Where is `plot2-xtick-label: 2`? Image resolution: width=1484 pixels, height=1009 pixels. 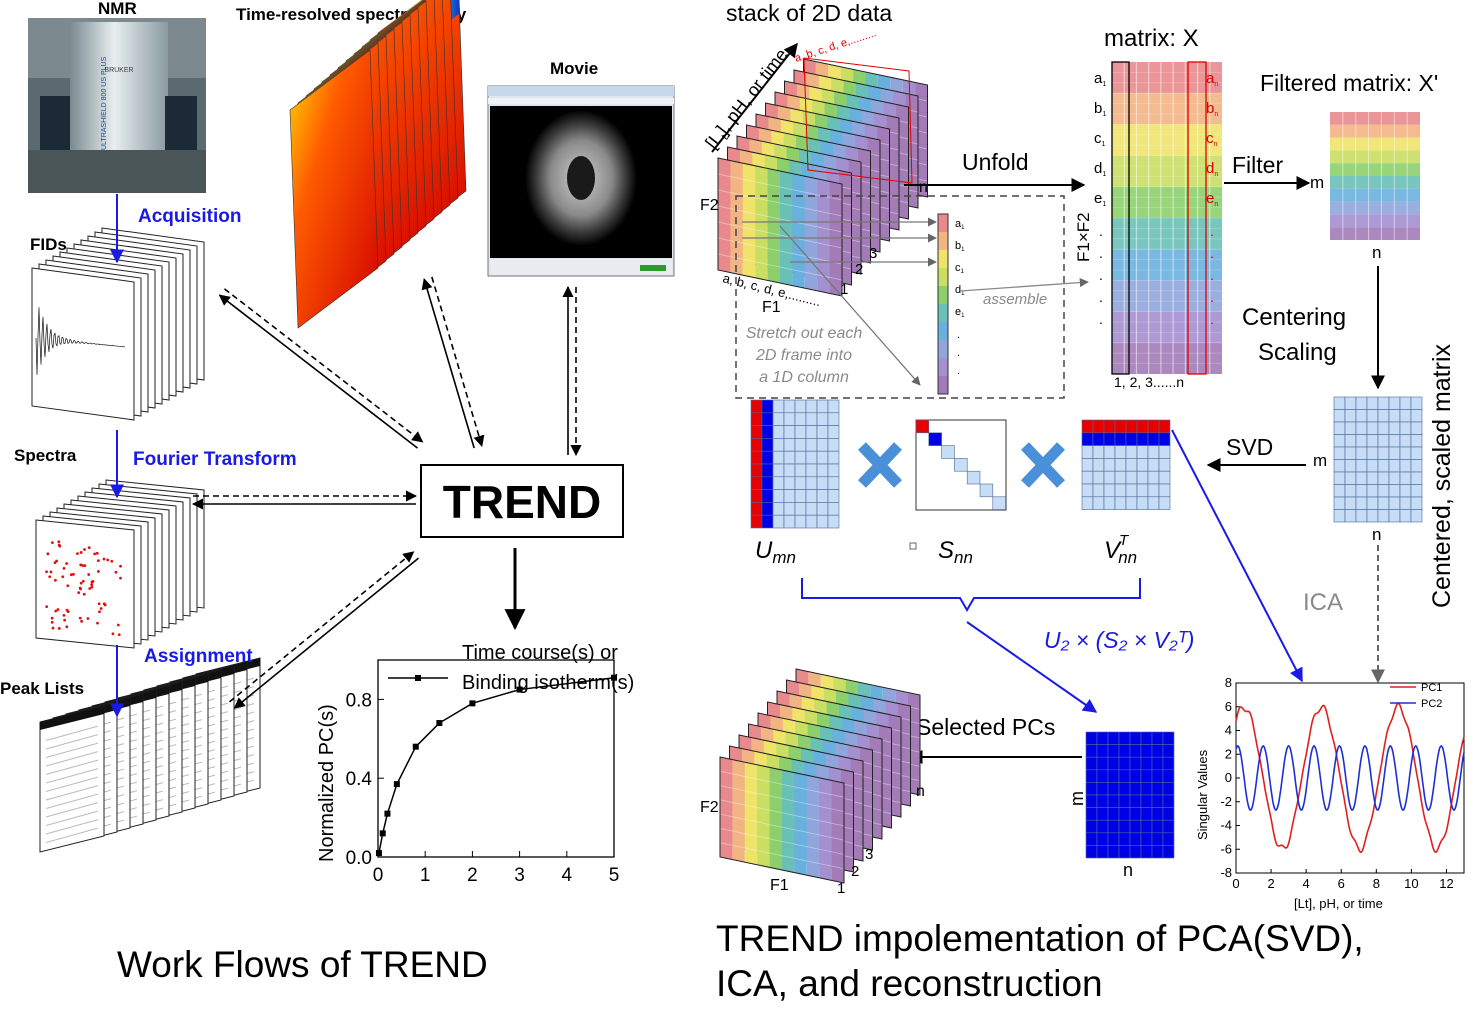
plot2-xtick-label: 2 is located at coordinates (1270, 883).